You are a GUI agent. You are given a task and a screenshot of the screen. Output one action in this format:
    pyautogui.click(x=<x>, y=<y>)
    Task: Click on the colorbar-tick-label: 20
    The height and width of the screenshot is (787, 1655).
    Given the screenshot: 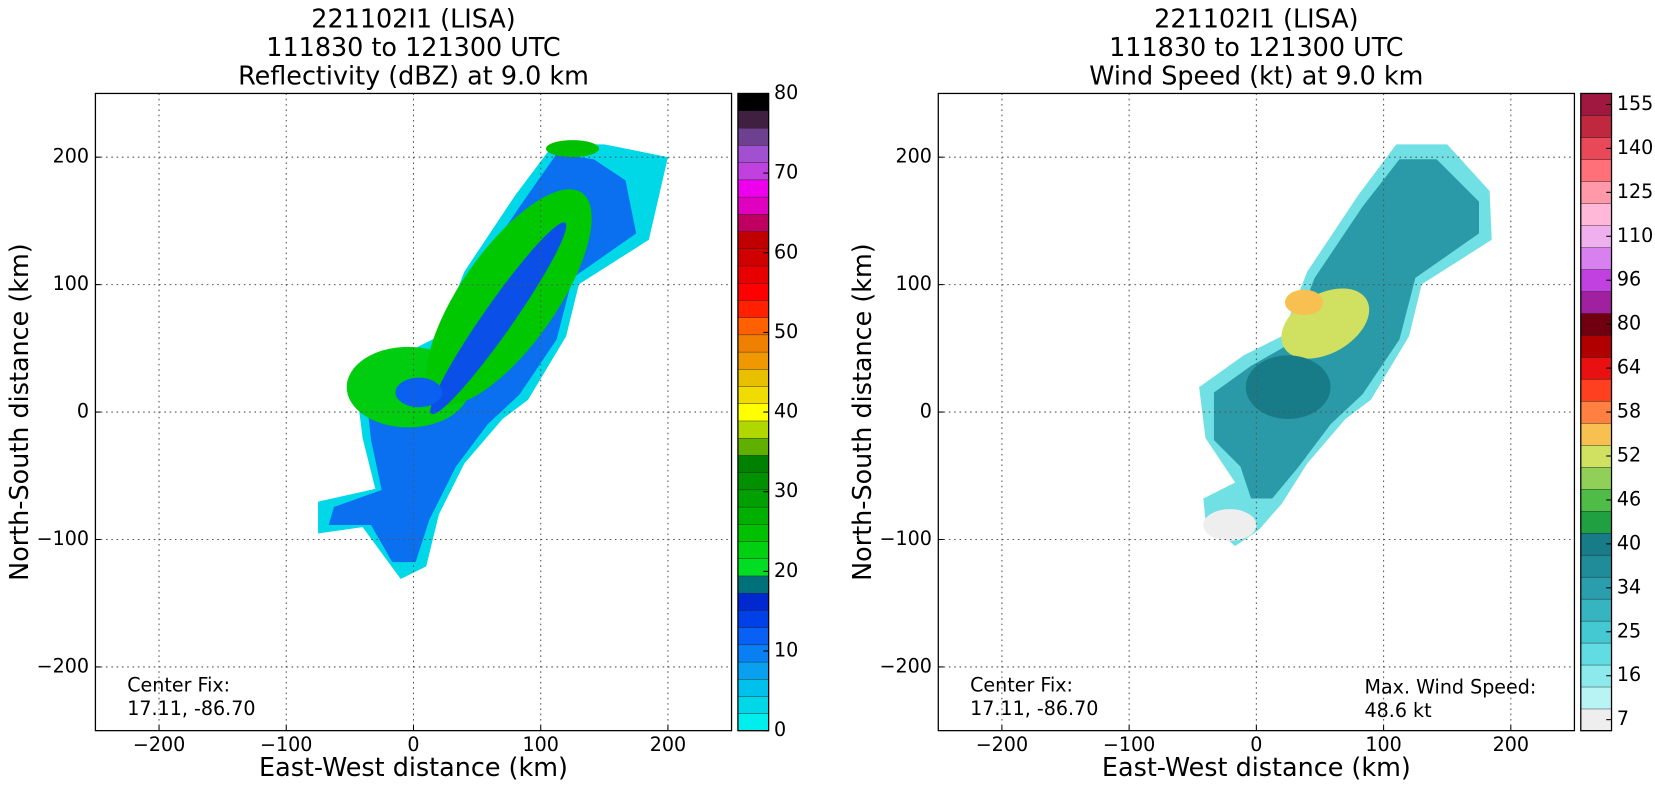 What is the action you would take?
    pyautogui.click(x=786, y=571)
    